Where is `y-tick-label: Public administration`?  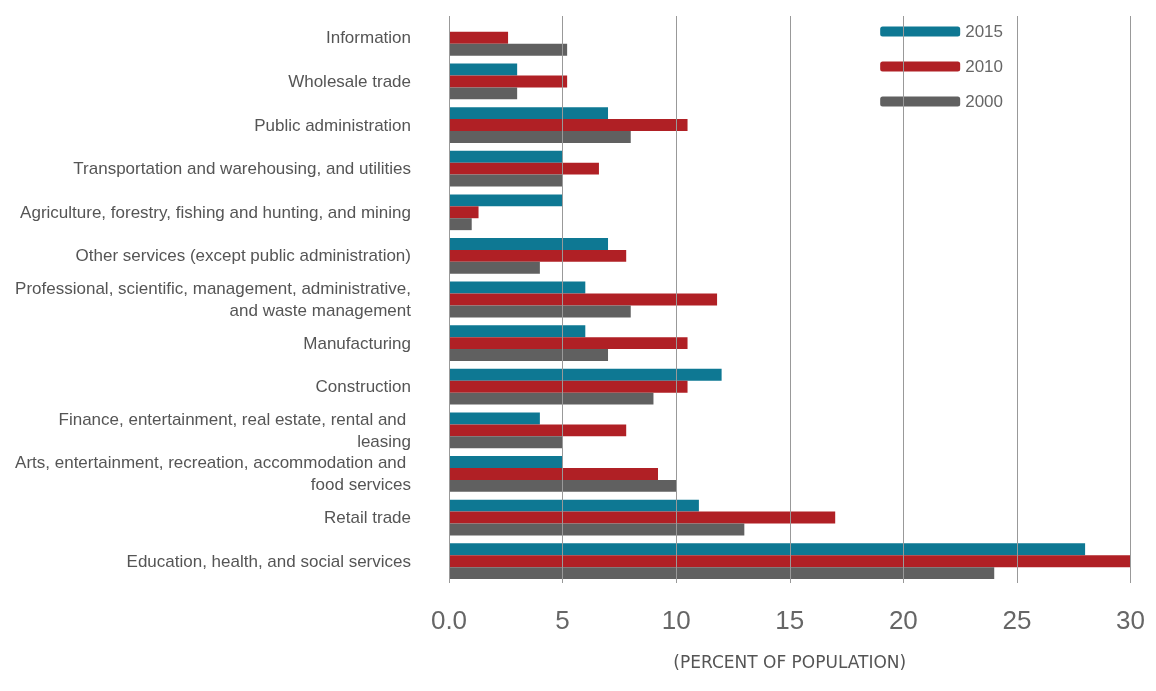 y-tick-label: Public administration is located at coordinates (332, 125).